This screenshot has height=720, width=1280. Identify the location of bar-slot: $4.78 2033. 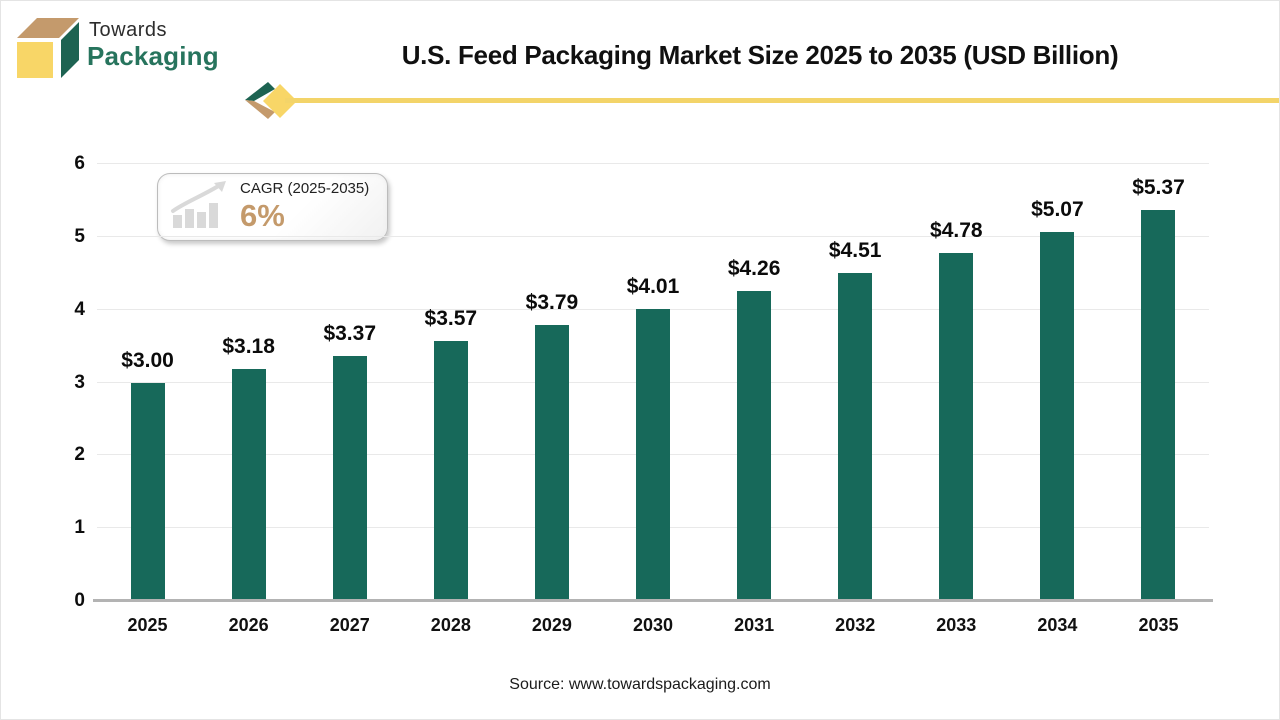
(956, 399).